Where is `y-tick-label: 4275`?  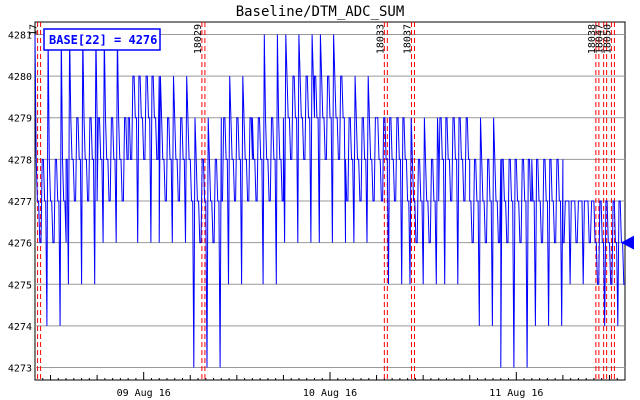
y-tick-label: 4275 is located at coordinates (20, 285).